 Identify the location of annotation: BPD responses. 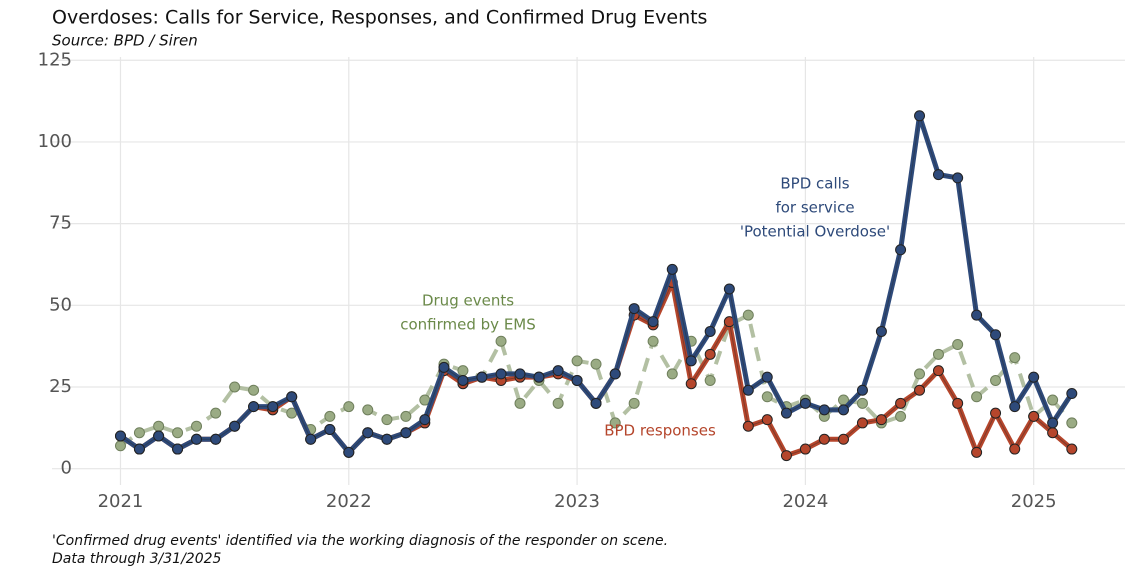
(660, 431).